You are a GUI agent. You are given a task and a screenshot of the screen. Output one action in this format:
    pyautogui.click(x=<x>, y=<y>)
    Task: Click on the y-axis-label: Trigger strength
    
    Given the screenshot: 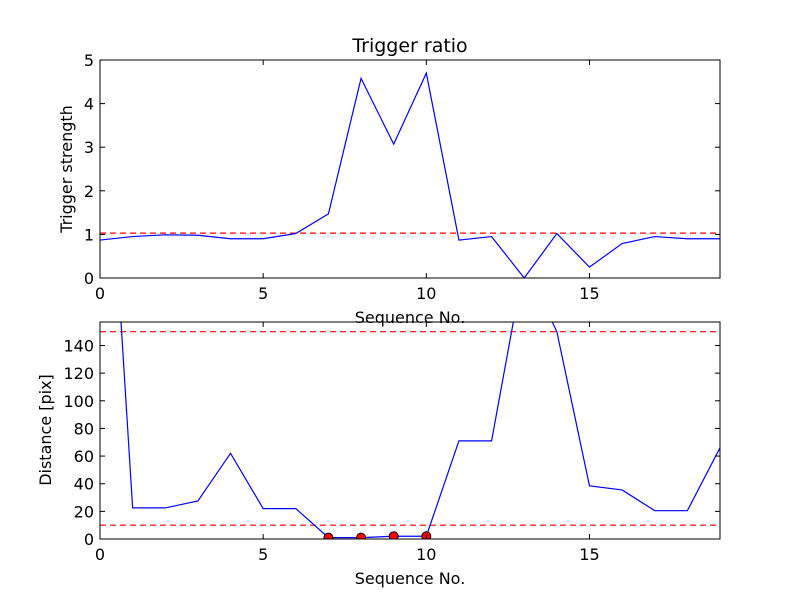 What is the action you would take?
    pyautogui.click(x=66, y=169)
    